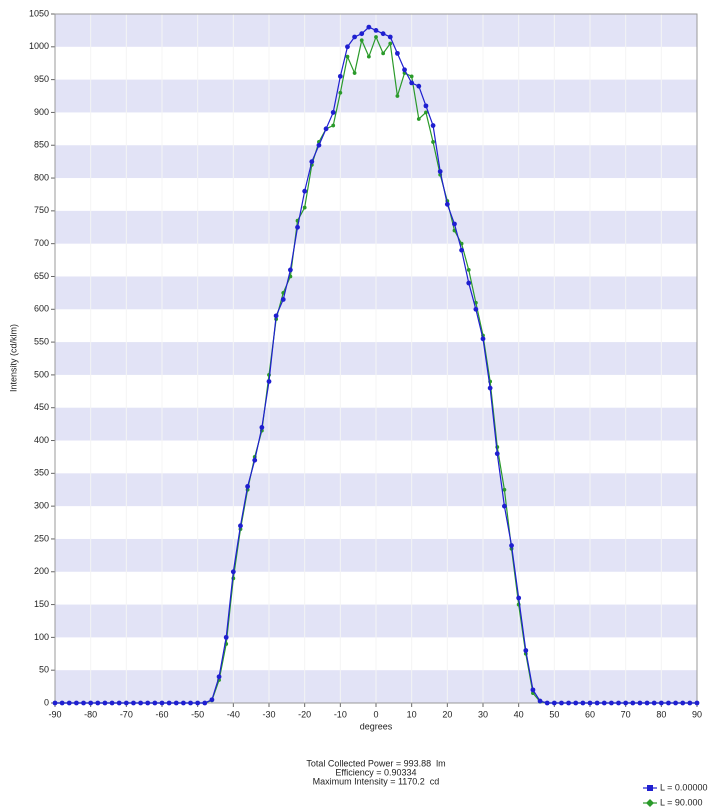 The image size is (722, 810). Describe the element at coordinates (41, 407) in the screenshot. I see `y-tick-label: 450` at that location.